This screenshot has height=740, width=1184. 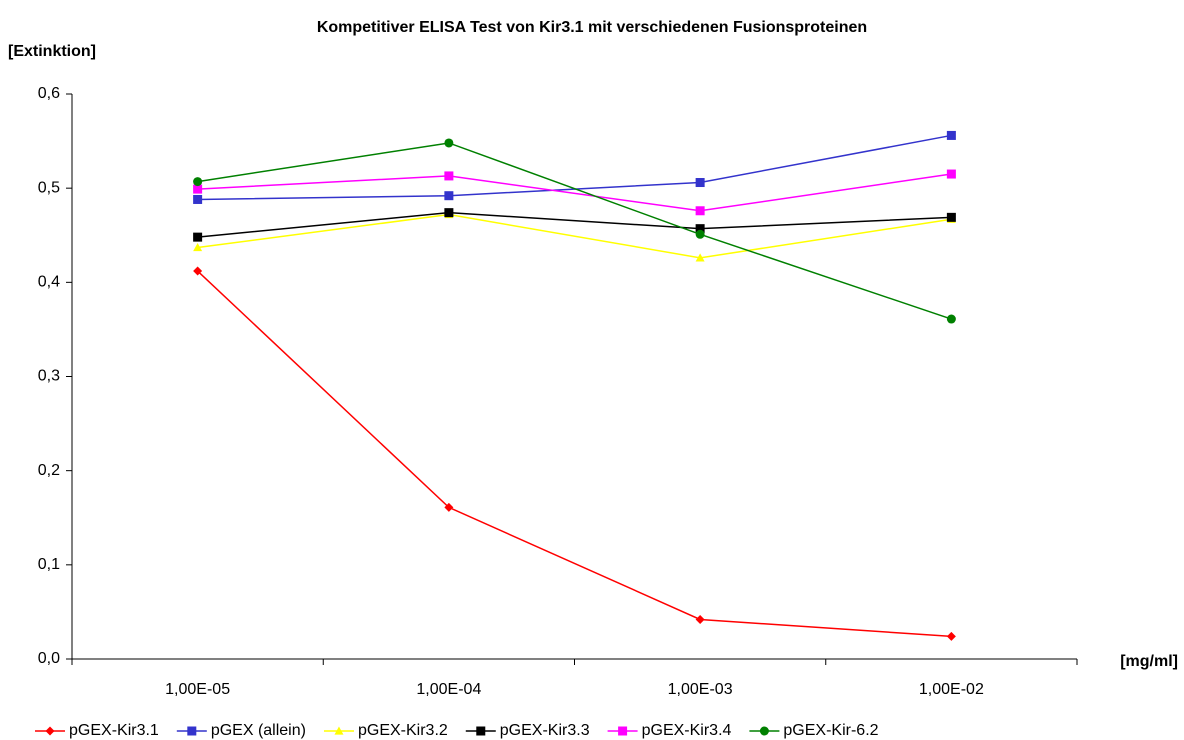 I want to click on legend-label: pGEX-Kir3.2, so click(x=403, y=730).